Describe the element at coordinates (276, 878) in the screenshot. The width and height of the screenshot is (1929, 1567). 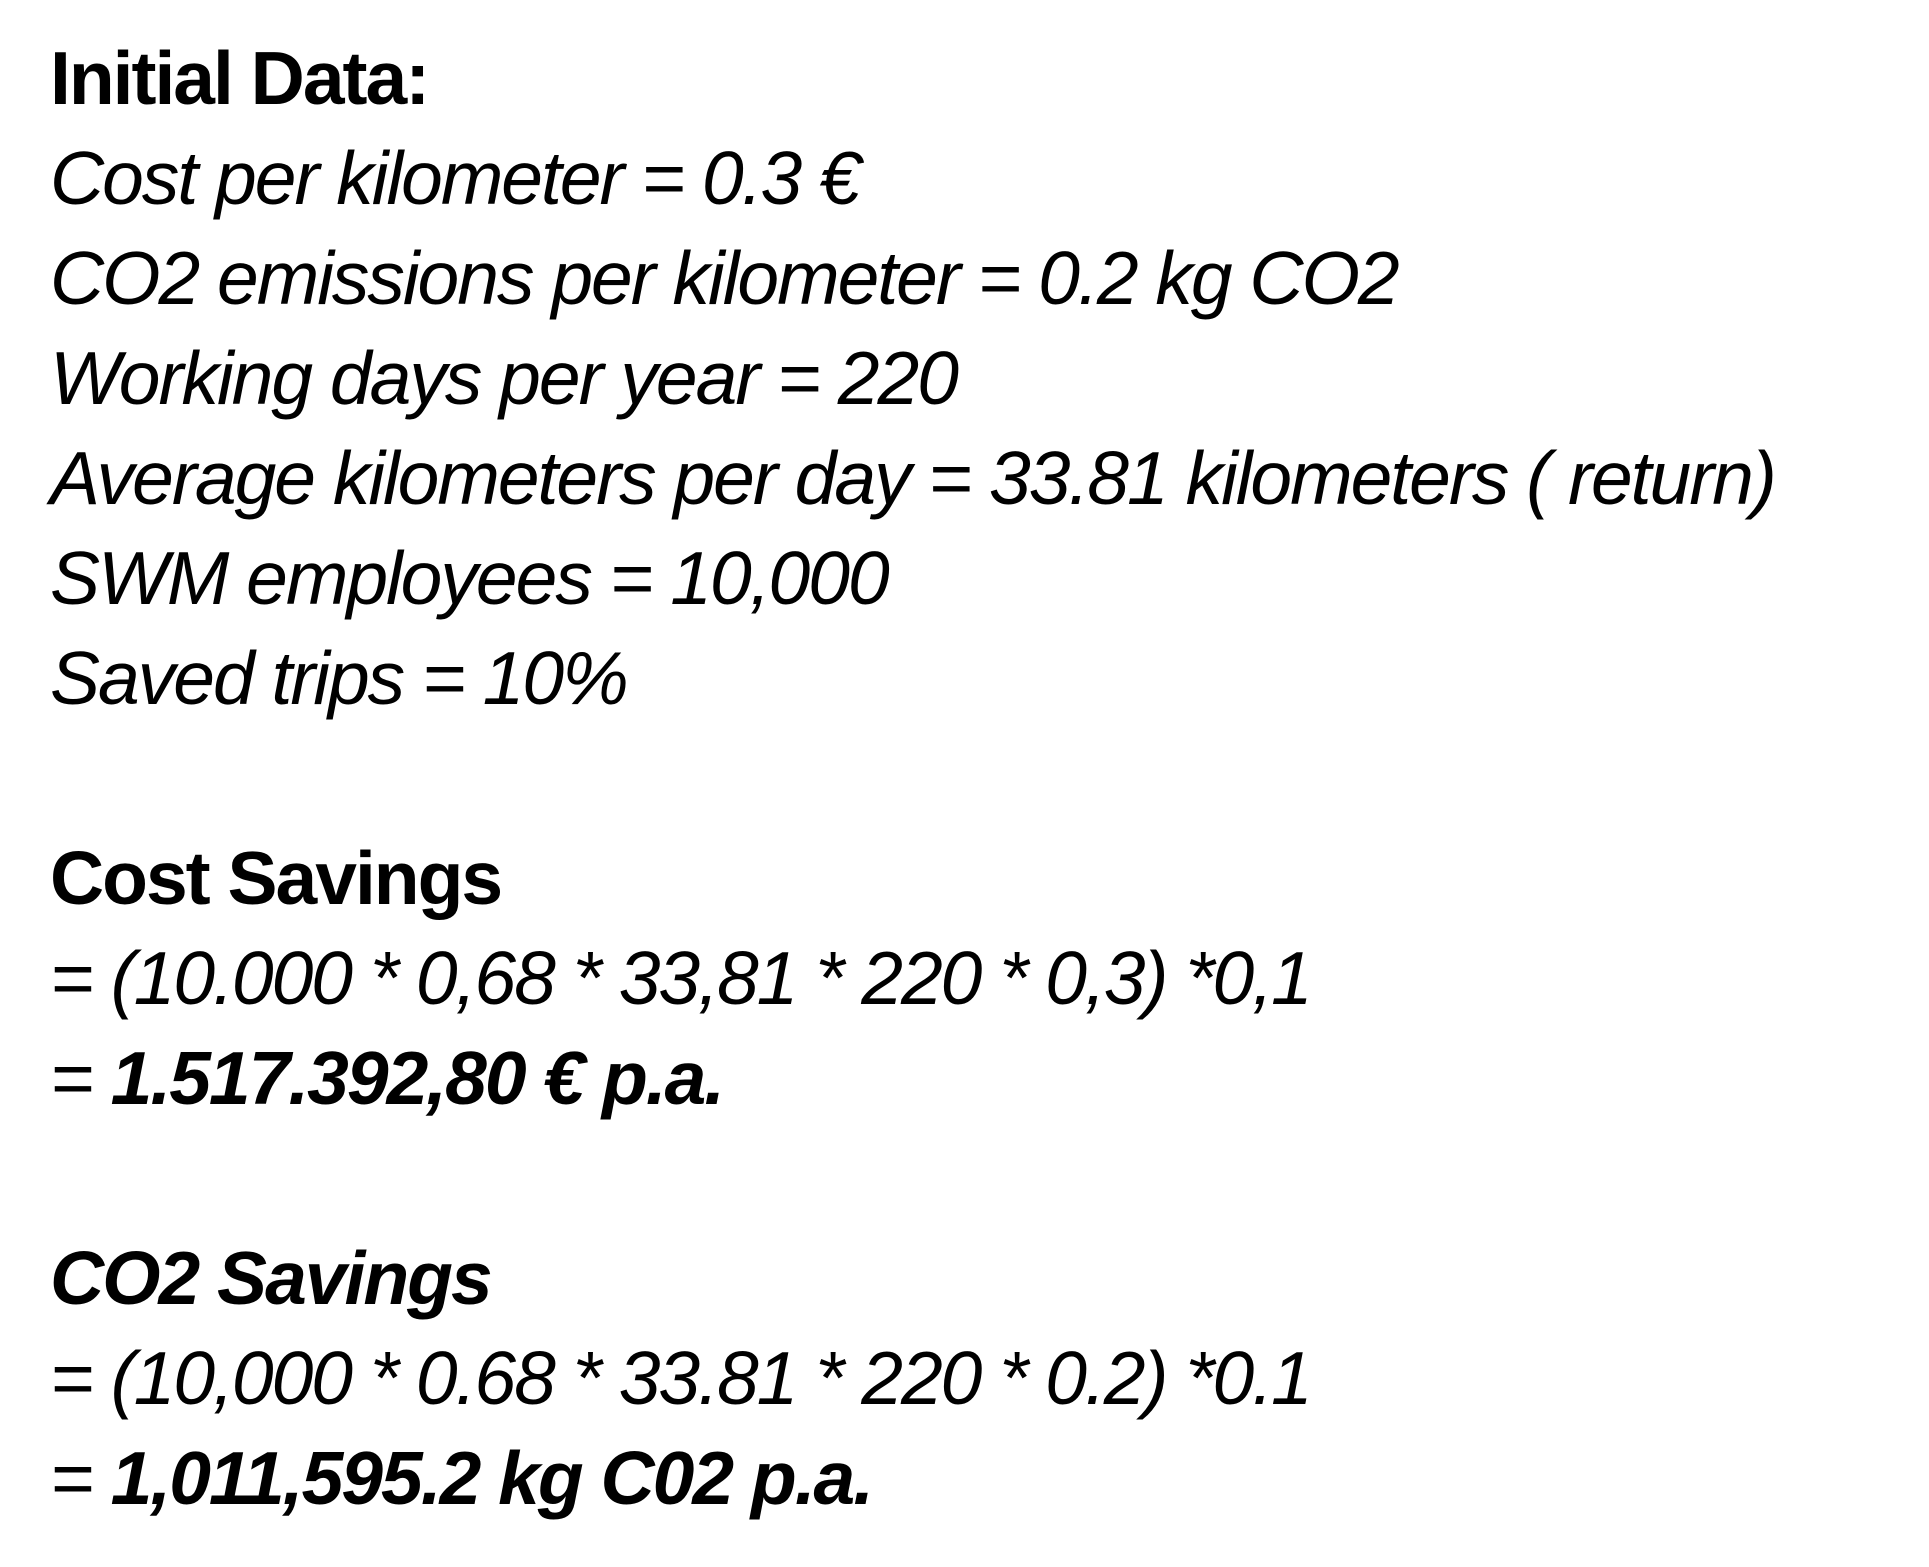
I see `cost-savings-heading: Cost Savings` at that location.